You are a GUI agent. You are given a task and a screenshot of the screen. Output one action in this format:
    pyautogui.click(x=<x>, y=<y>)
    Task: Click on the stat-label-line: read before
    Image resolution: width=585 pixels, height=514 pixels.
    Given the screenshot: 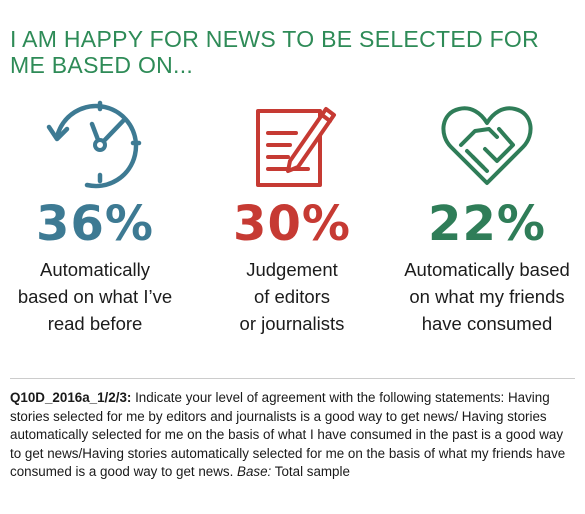 What is the action you would take?
    pyautogui.click(x=95, y=323)
    